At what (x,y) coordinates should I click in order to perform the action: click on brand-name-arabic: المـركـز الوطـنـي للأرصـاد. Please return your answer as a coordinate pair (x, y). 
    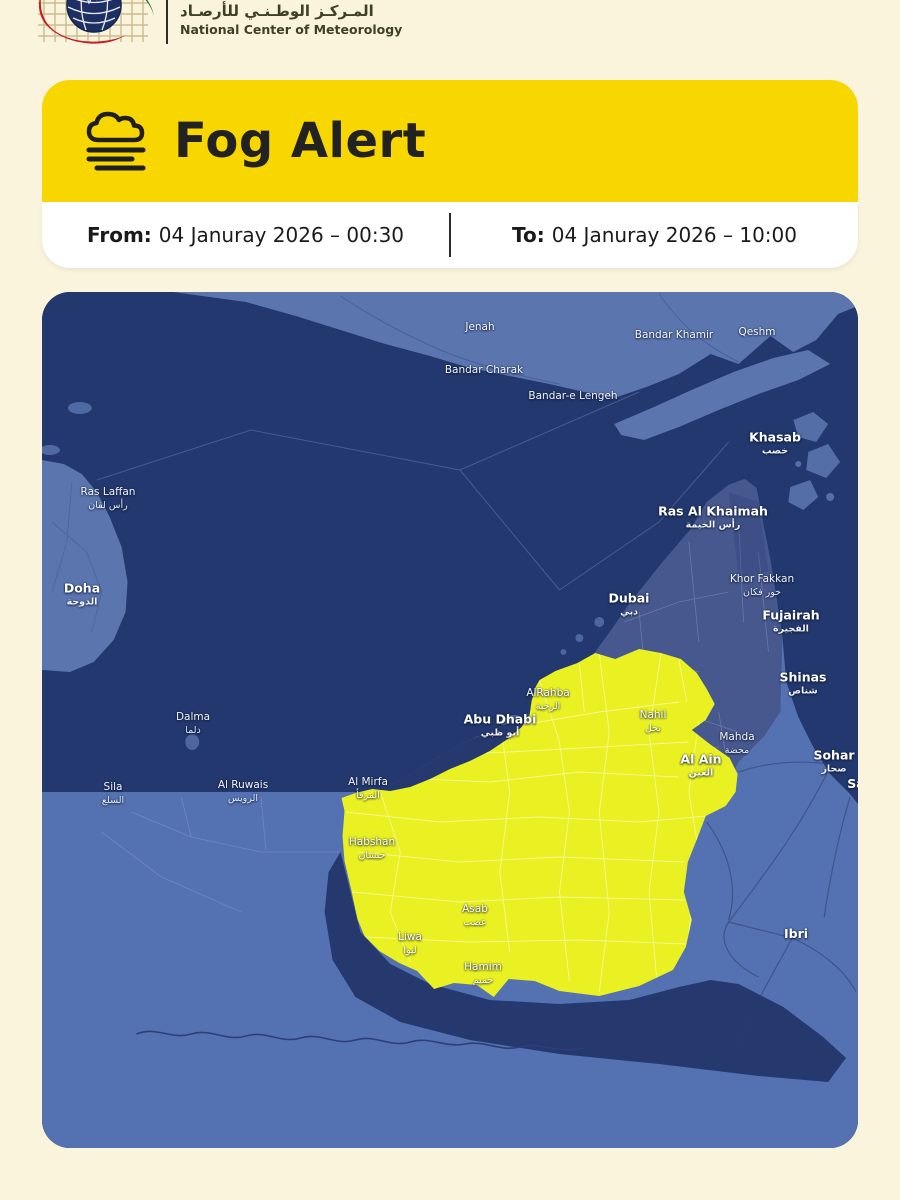
    Looking at the image, I should click on (277, 11).